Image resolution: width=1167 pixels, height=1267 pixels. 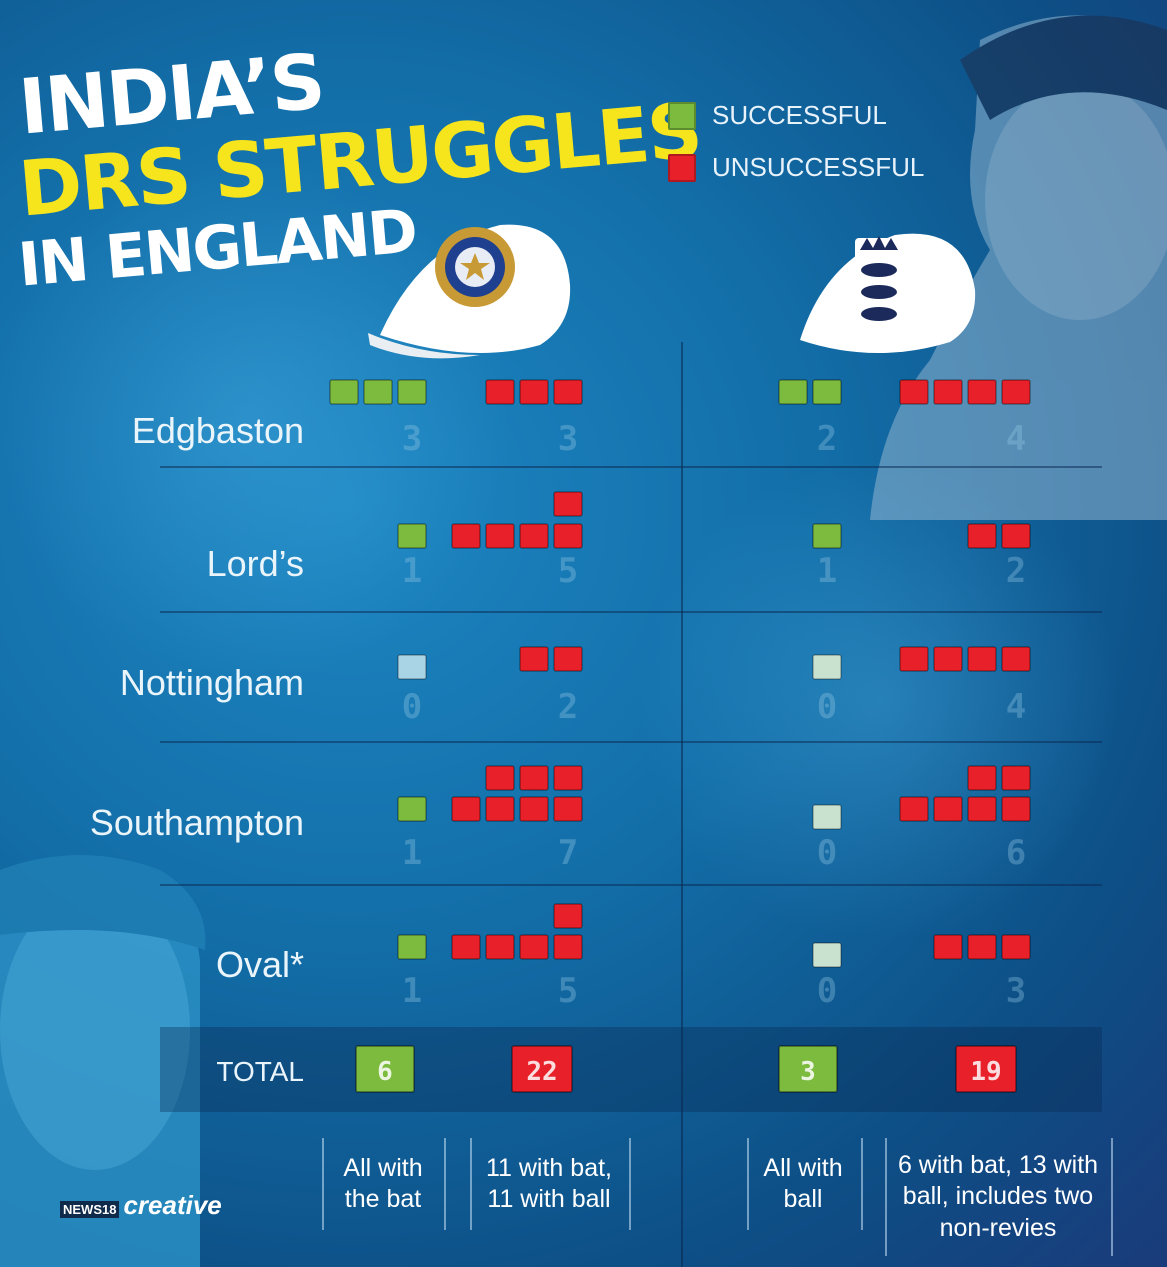 I want to click on brand-creative: creative, so click(x=172, y=1205).